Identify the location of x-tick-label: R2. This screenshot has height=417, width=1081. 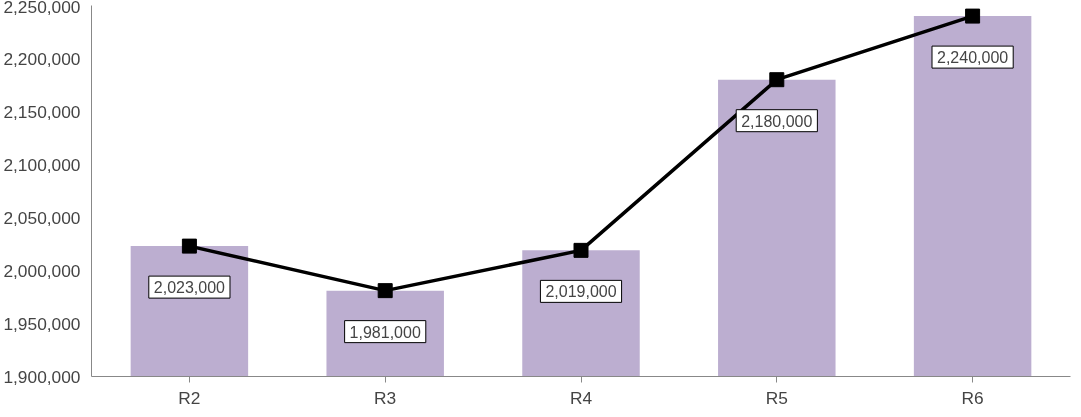
(189, 397).